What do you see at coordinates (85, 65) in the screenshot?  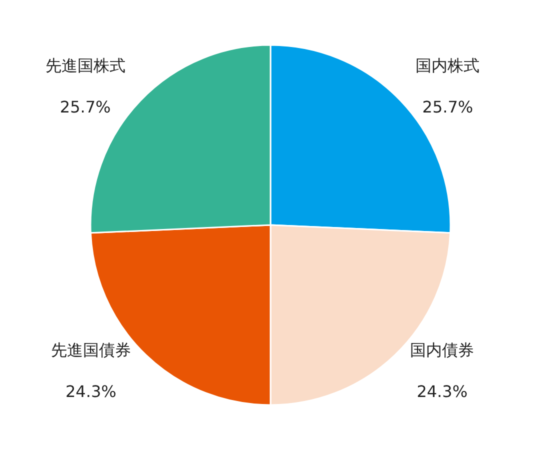 I see `slice-label: 先進国株式` at bounding box center [85, 65].